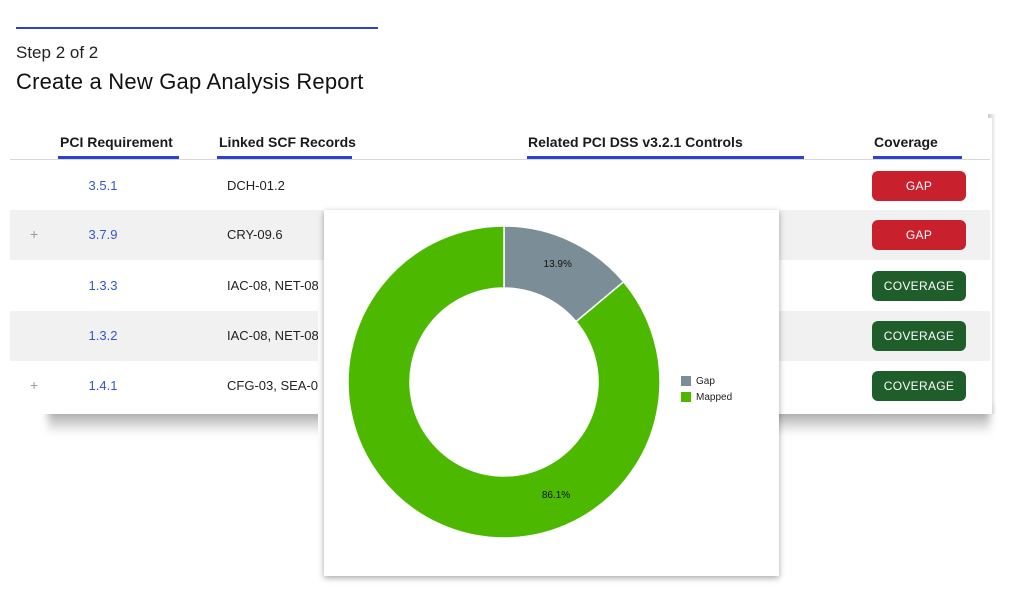 This screenshot has width=1024, height=595. What do you see at coordinates (906, 142) in the screenshot?
I see `column-header-coverage: Coverage` at bounding box center [906, 142].